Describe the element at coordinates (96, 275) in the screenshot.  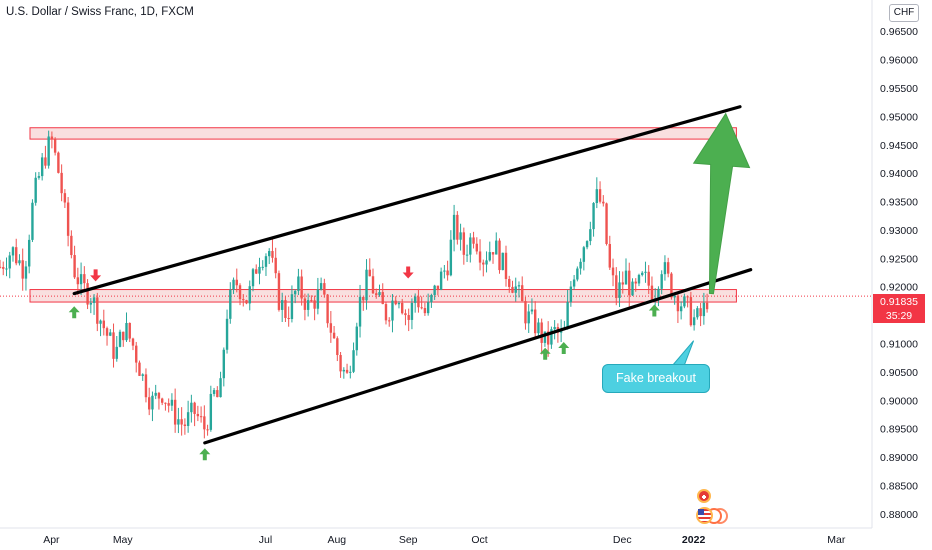
I see `arrow-down-icon` at that location.